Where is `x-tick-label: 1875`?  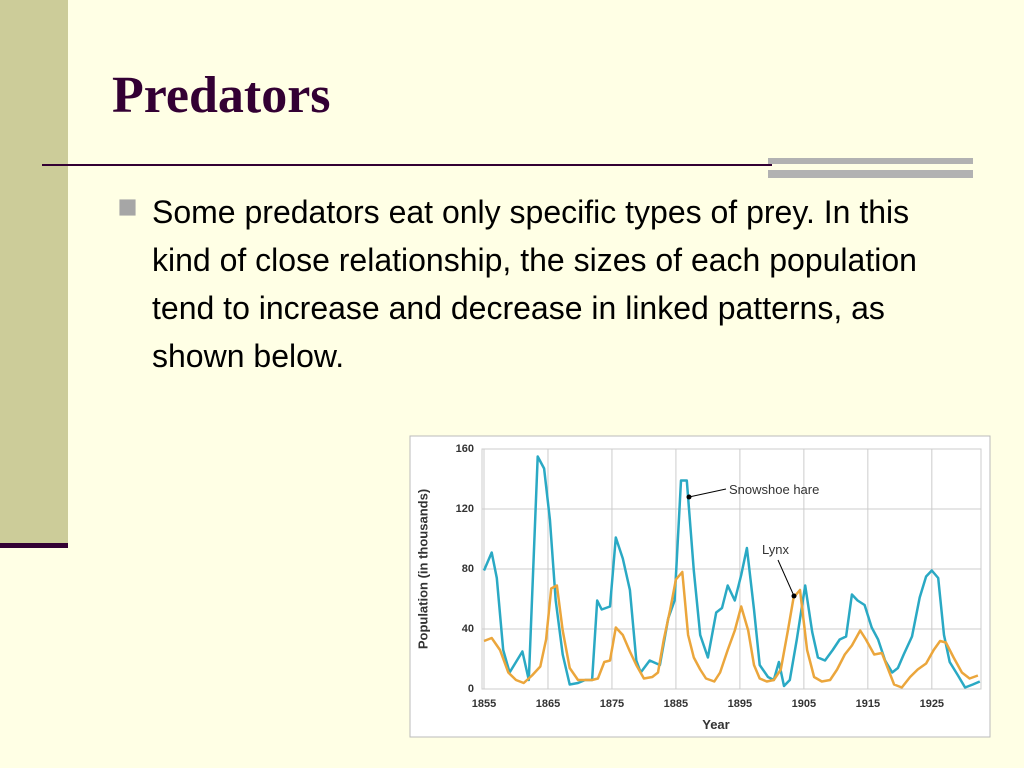
x-tick-label: 1875 is located at coordinates (612, 704).